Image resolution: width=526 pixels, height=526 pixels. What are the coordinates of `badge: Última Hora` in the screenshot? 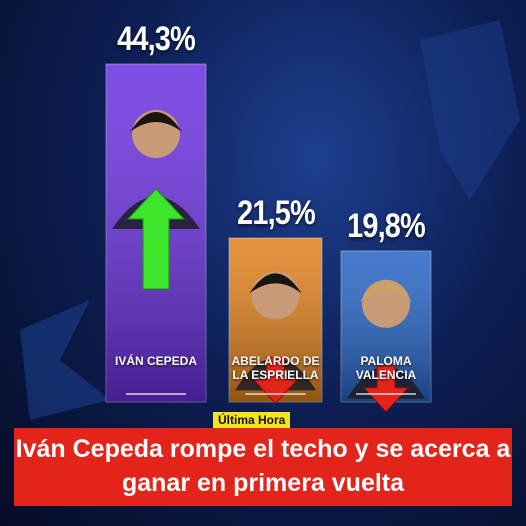 It's located at (252, 420).